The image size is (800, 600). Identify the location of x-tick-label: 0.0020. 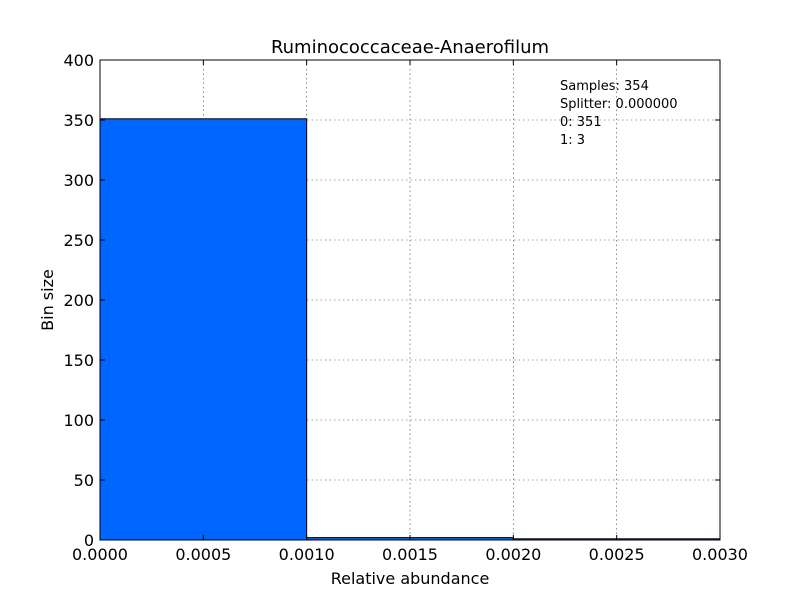
(513, 554).